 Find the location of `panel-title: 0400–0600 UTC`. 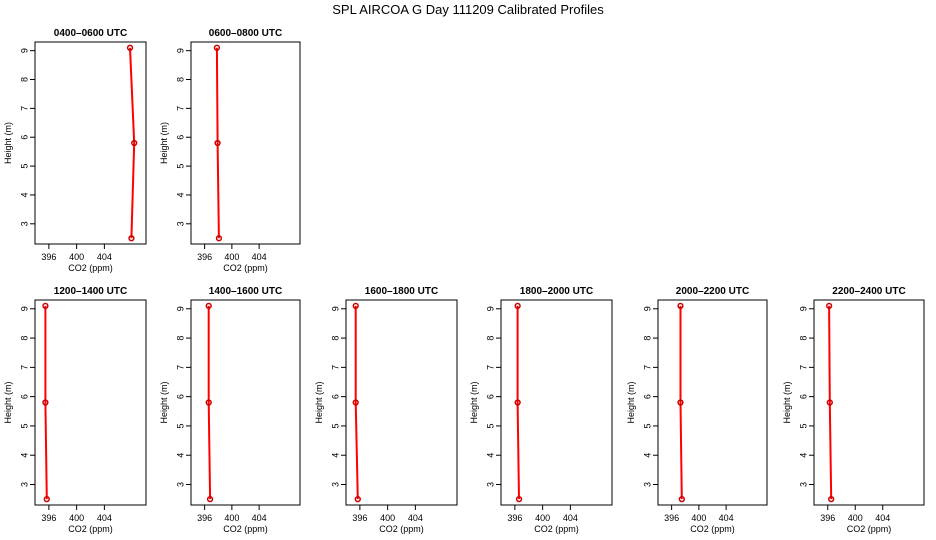

panel-title: 0400–0600 UTC is located at coordinates (90, 33).